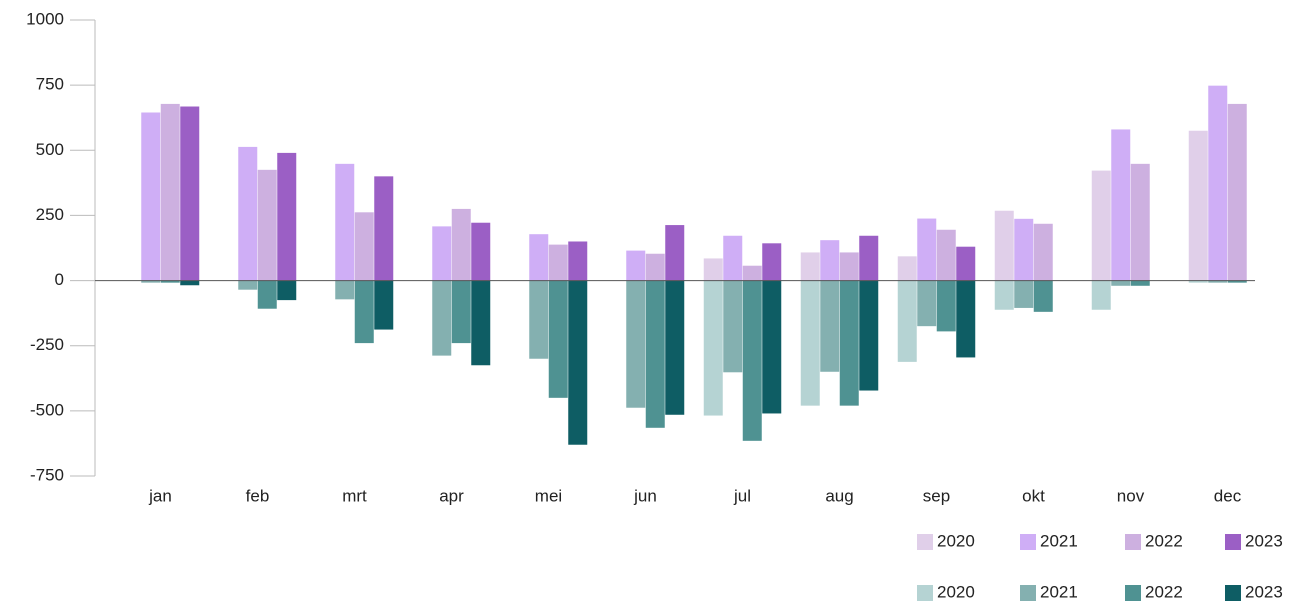 The image size is (1304, 610). What do you see at coordinates (645, 495) in the screenshot?
I see `x-tick-label: jun` at bounding box center [645, 495].